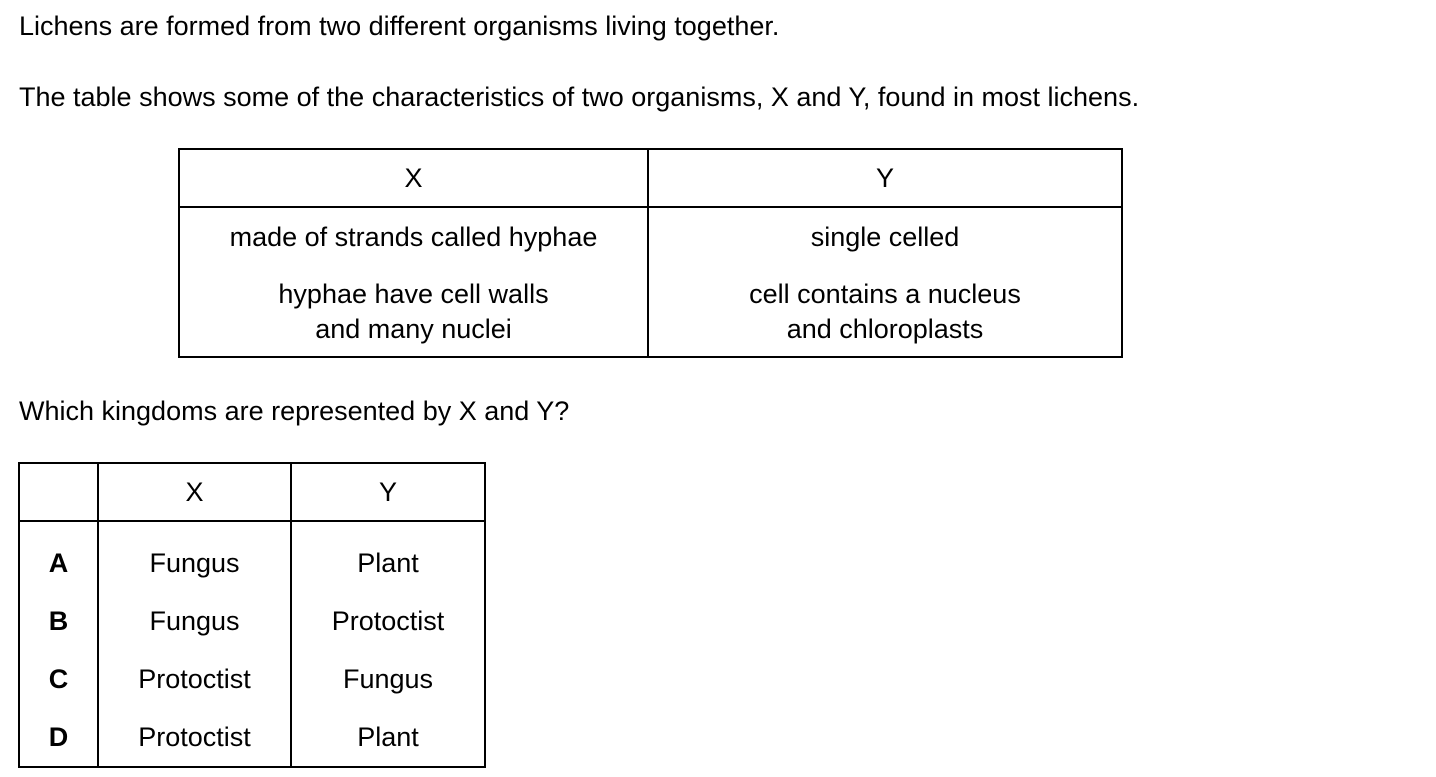  What do you see at coordinates (388, 679) in the screenshot?
I see `option-y-kingdom: Fungus` at bounding box center [388, 679].